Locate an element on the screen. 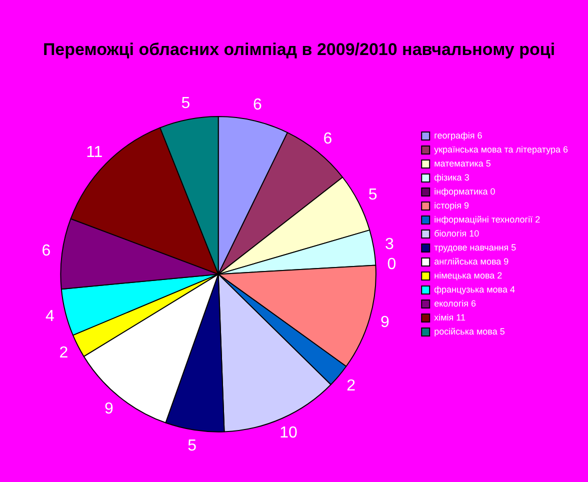 The image size is (588, 482). data-label: 4 is located at coordinates (49, 316).